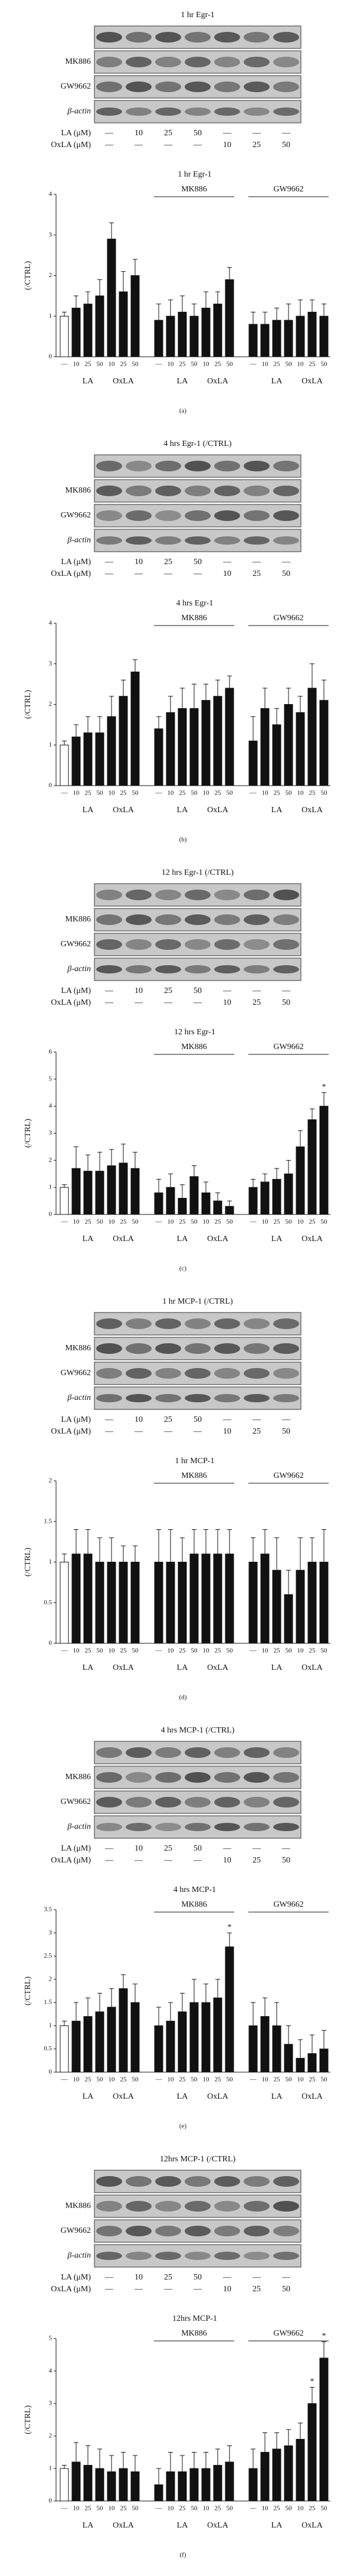 The width and height of the screenshot is (354, 2576). I want to click on panel-label: (c), so click(183, 1269).